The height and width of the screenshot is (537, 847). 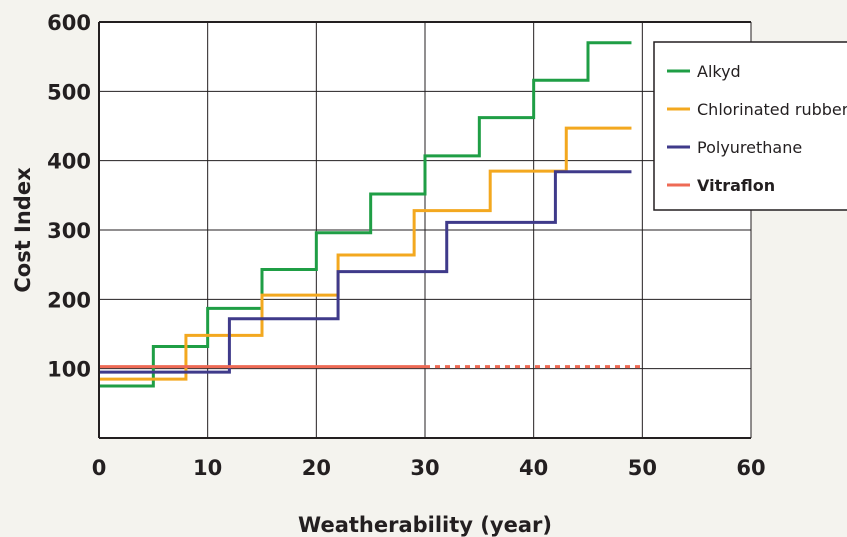 What do you see at coordinates (207, 468) in the screenshot?
I see `x-tick-label-10: 10` at bounding box center [207, 468].